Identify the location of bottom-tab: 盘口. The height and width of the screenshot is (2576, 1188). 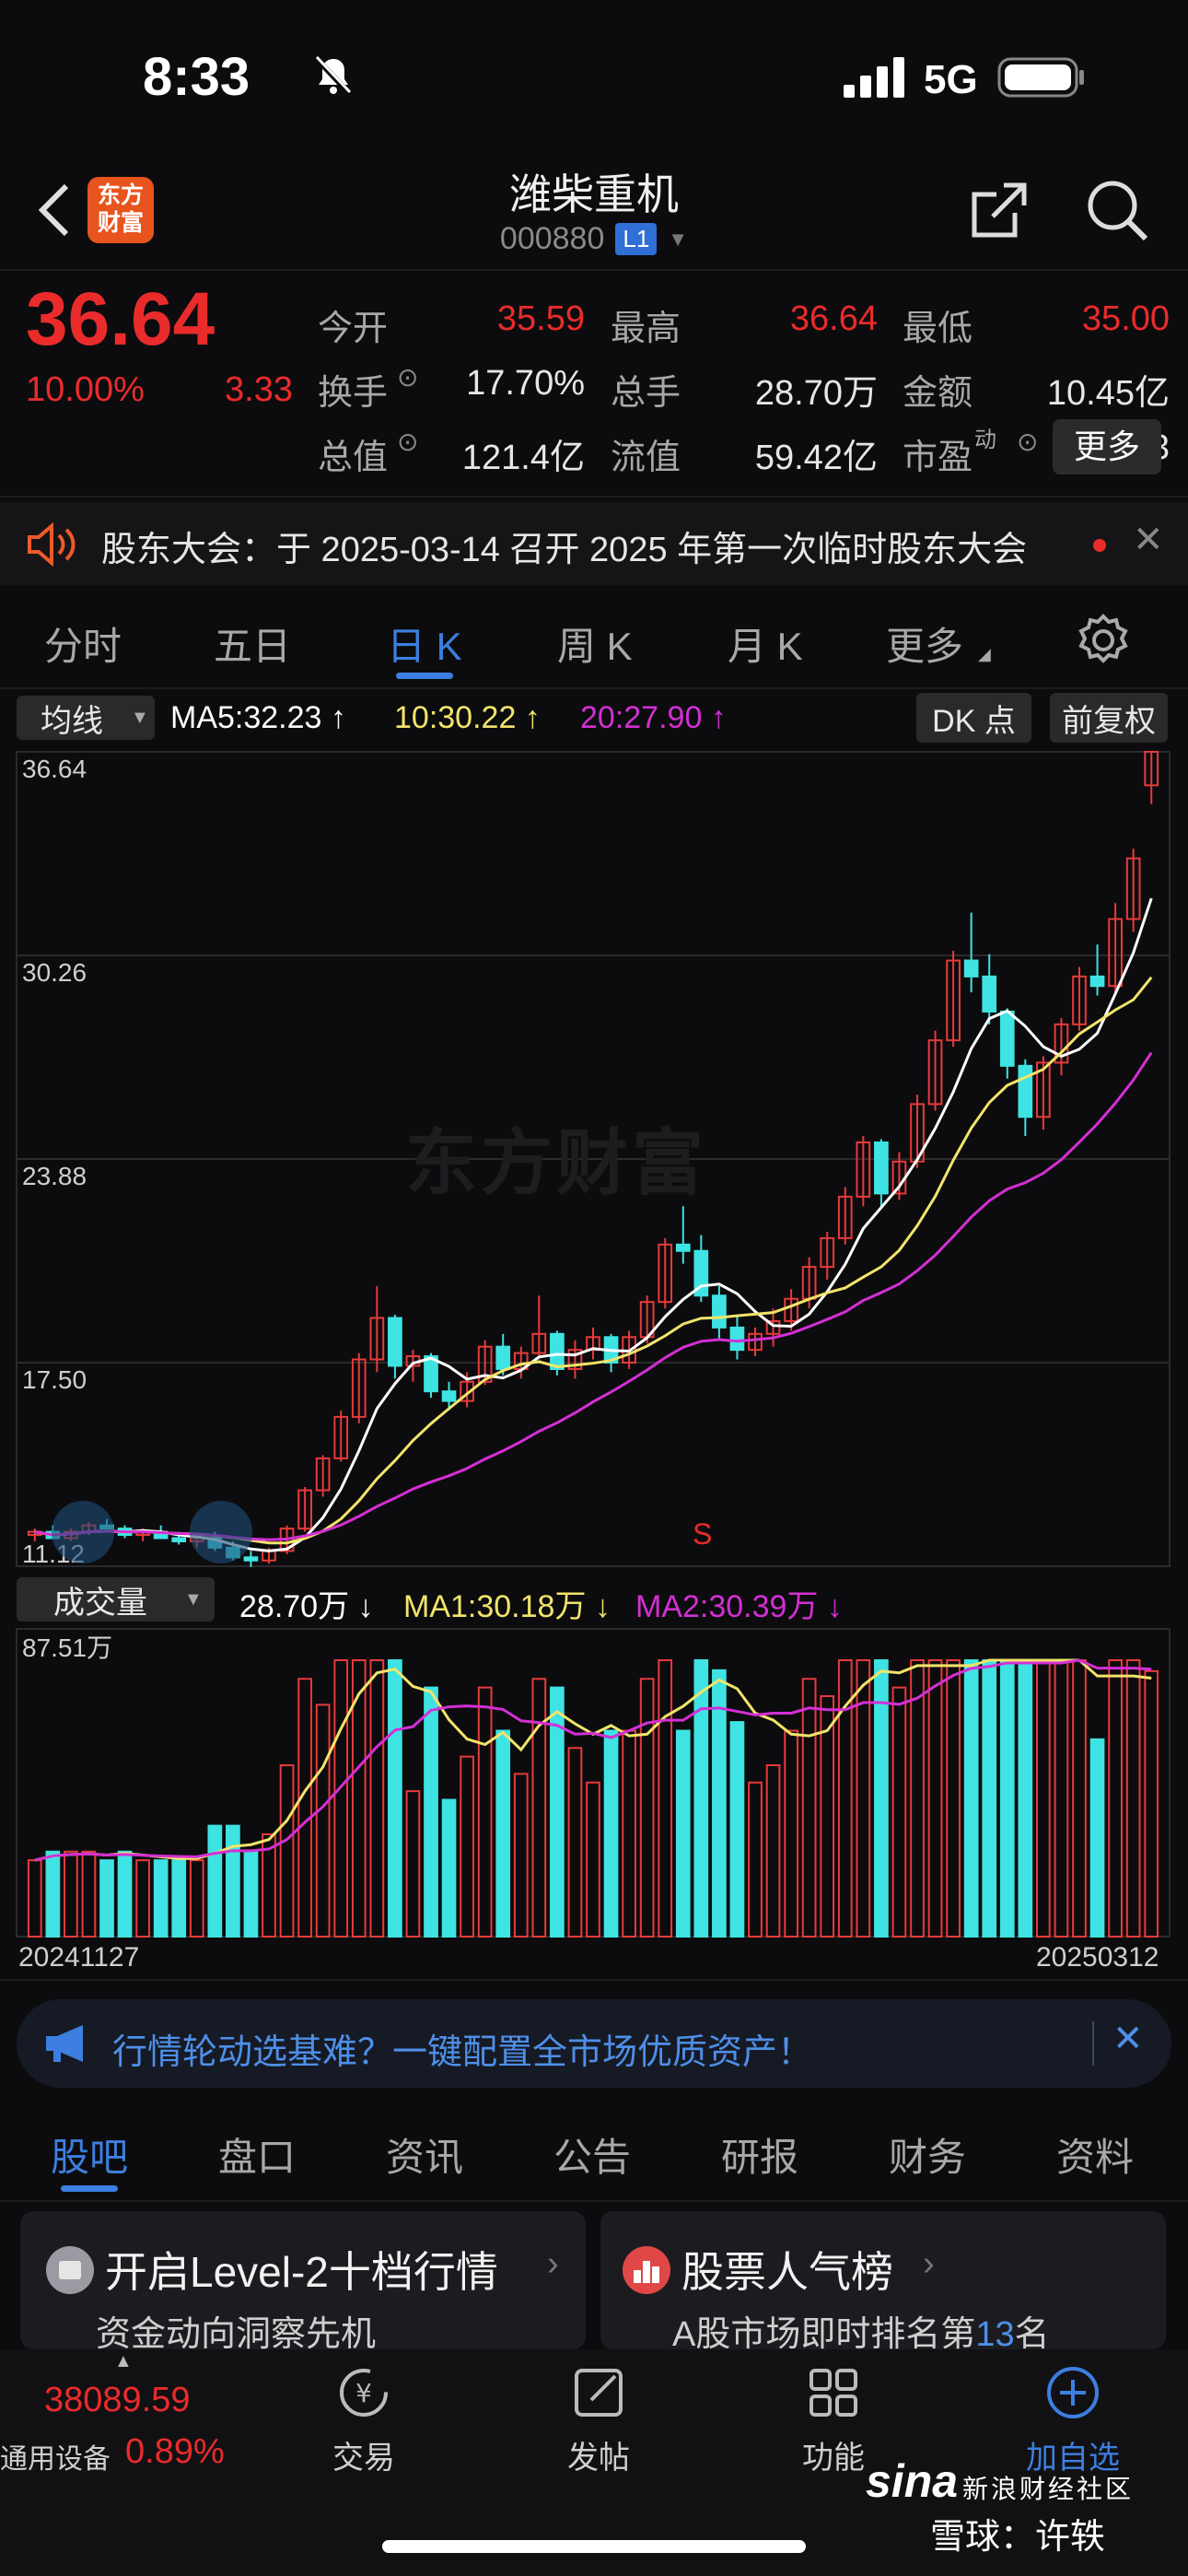
(257, 2157).